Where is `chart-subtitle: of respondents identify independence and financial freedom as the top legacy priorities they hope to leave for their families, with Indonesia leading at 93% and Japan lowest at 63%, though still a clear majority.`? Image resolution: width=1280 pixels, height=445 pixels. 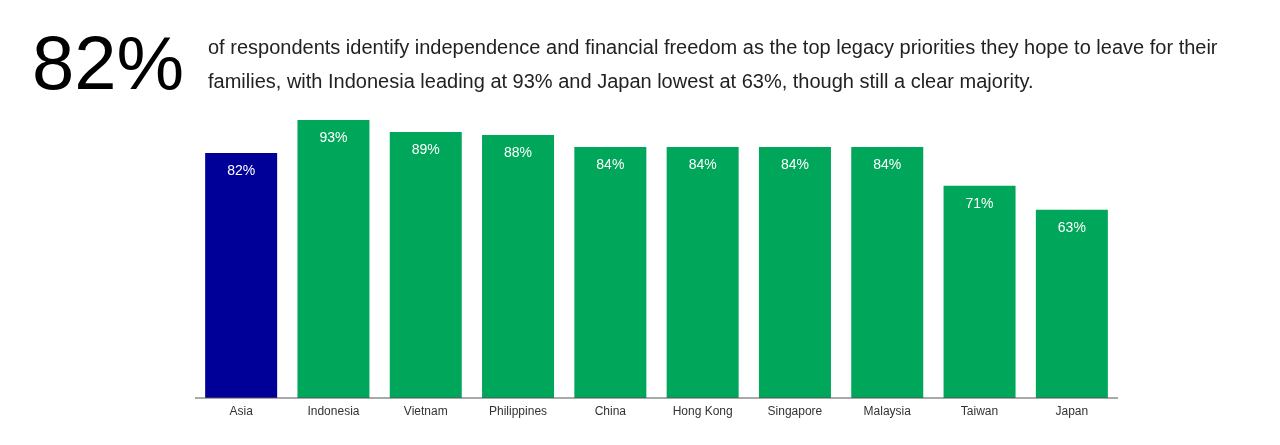
chart-subtitle: of respondents identify independence and financial freedom as the top legacy priorities they hope to leave for their families, with Indonesia leading at 93% and Japan lowest at 63%, though still a clear majority. is located at coordinates (713, 64).